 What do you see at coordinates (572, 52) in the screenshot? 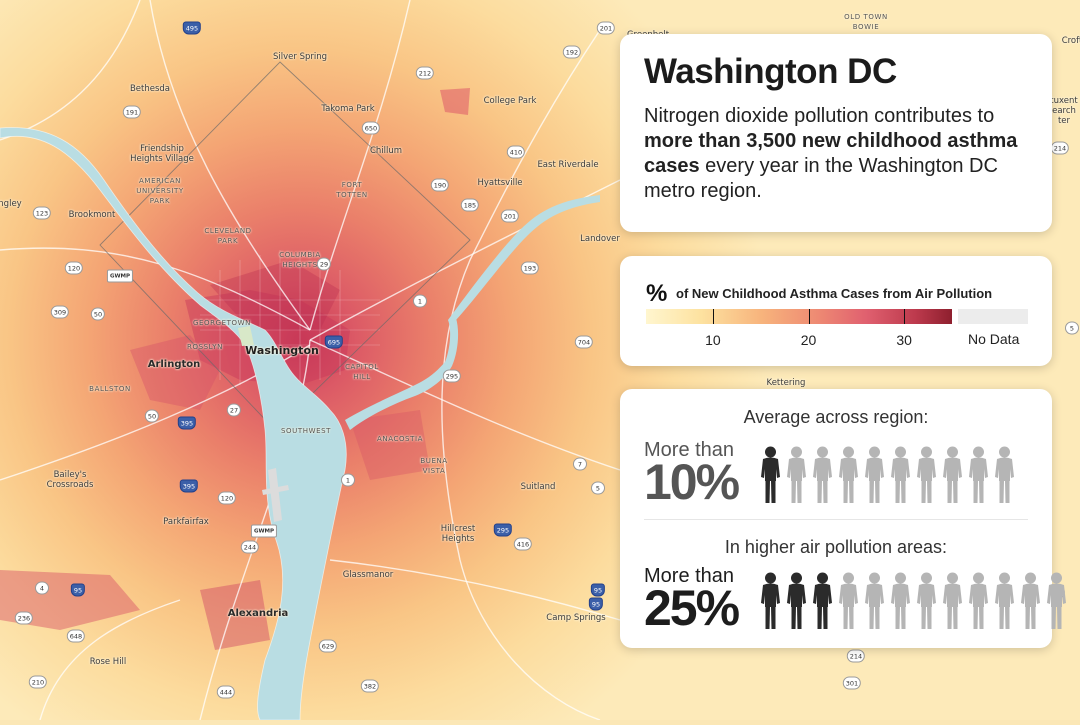
I see `route-shield: 192` at bounding box center [572, 52].